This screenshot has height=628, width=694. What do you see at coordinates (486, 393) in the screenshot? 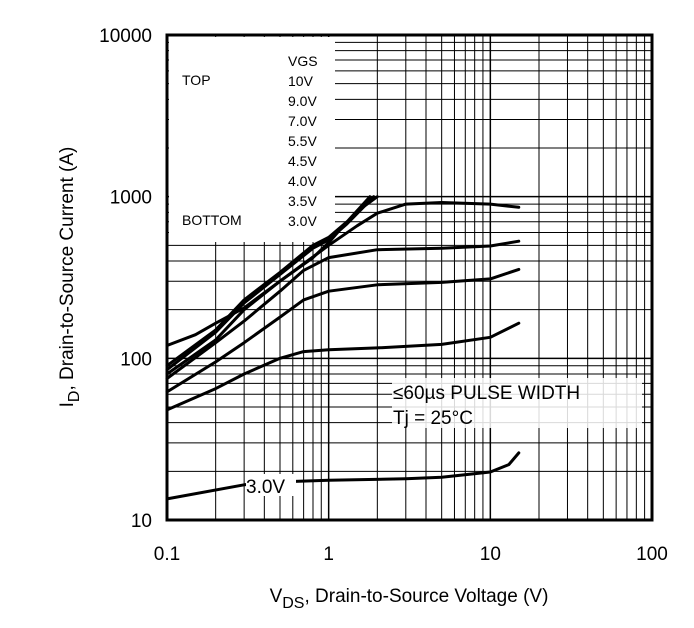
I see `pulse-width-annotation: ≤60µs PULSE WIDTH` at bounding box center [486, 393].